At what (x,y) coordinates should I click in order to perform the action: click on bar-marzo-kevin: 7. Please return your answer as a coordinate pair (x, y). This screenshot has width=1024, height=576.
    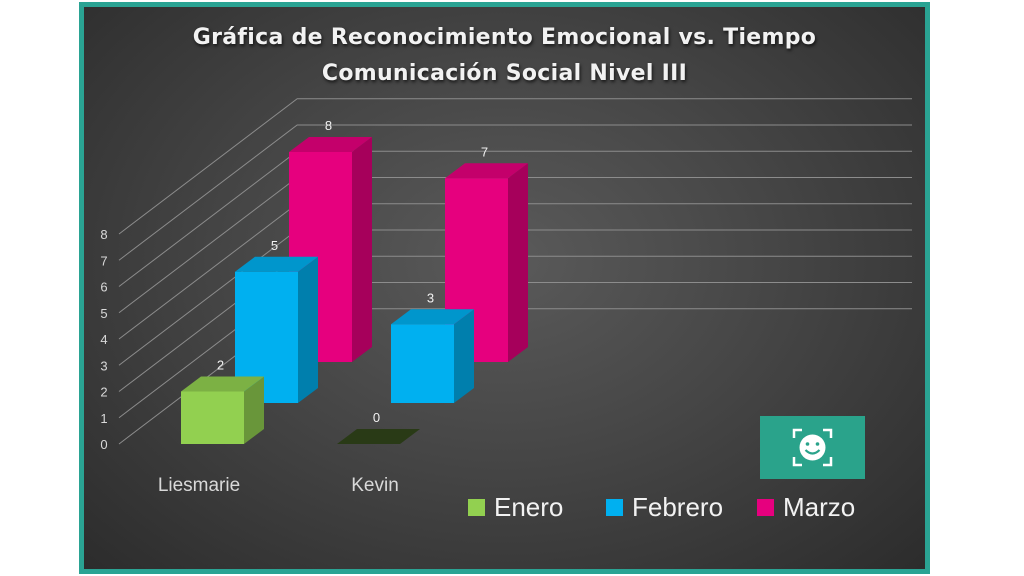
    Looking at the image, I should click on (486, 253).